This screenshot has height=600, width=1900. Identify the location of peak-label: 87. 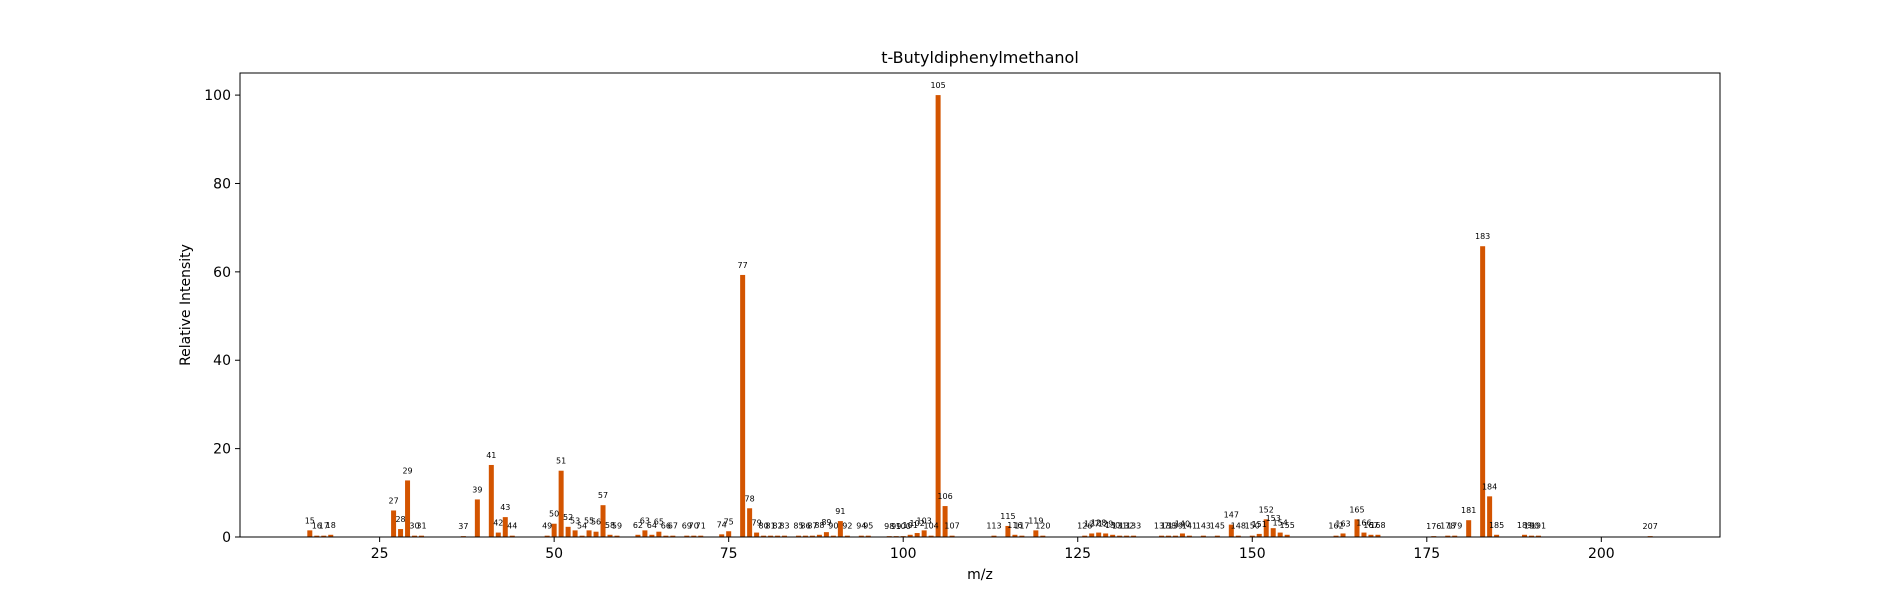
(812, 526).